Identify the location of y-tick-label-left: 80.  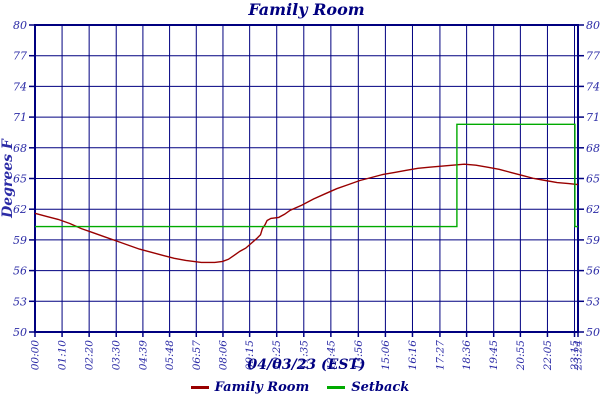
(20, 25).